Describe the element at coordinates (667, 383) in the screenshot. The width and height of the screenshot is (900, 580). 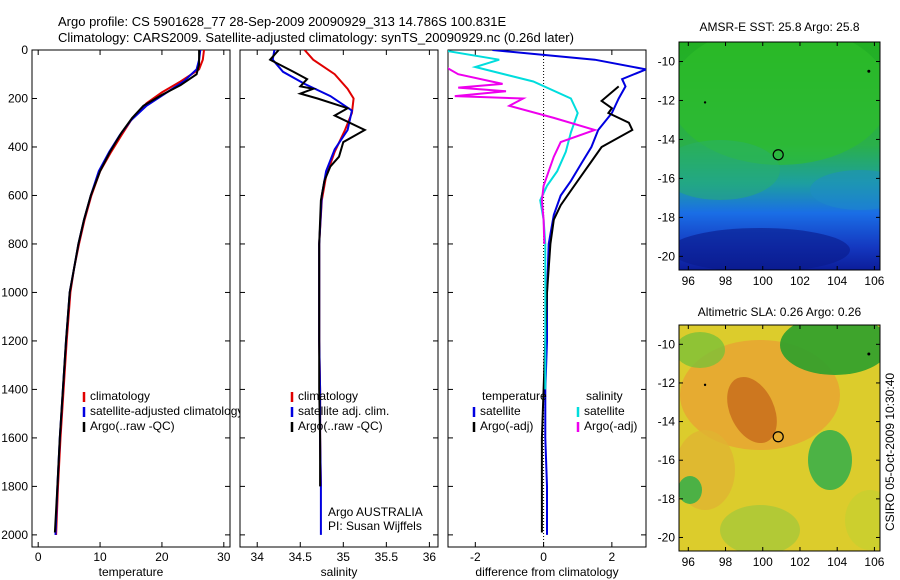
I see `sla-map-ytick-label: -12` at that location.